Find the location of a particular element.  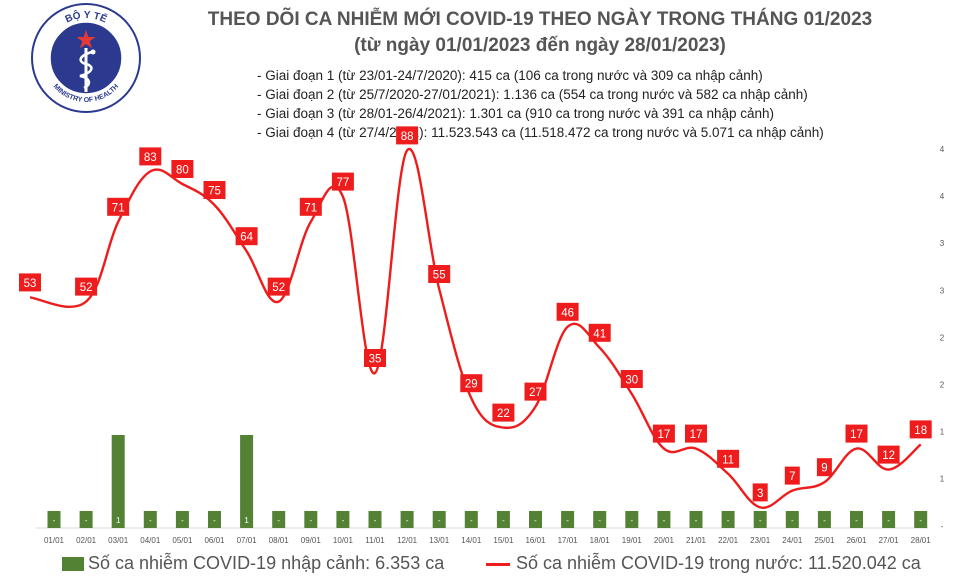

x-tick-label: 22/01 is located at coordinates (728, 540).